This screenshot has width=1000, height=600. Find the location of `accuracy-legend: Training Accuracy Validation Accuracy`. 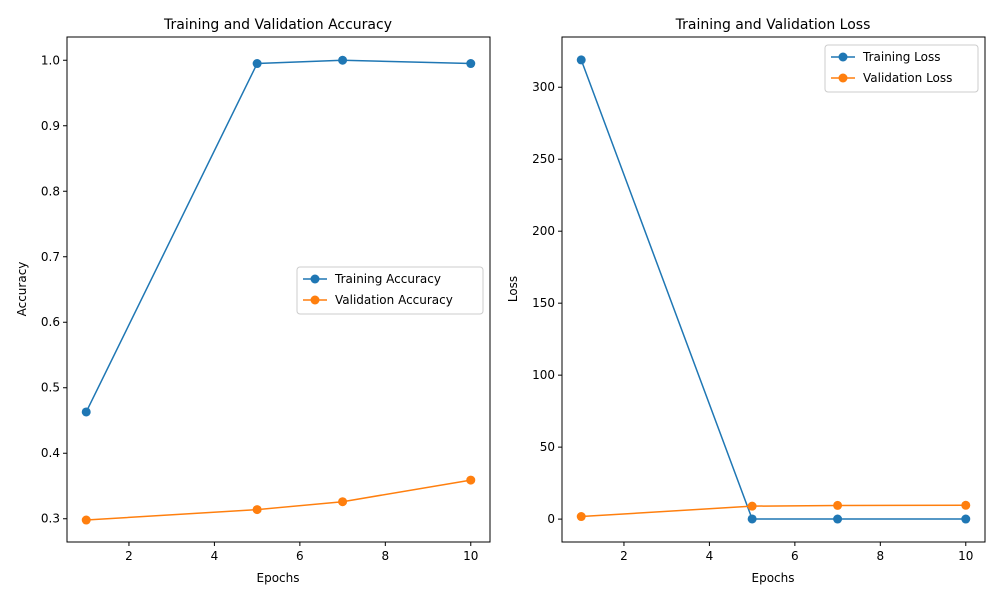

accuracy-legend: Training Accuracy Validation Accuracy is located at coordinates (390, 290).